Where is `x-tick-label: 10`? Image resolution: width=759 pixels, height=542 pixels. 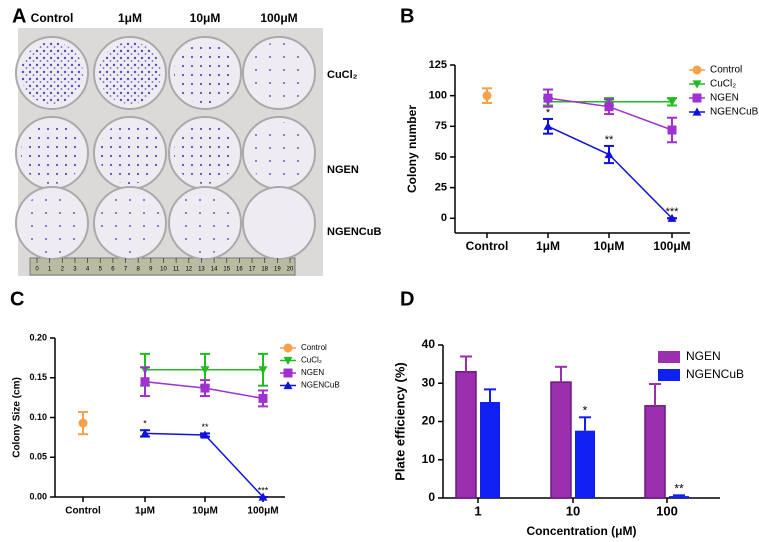
x-tick-label: 10 is located at coordinates (573, 510).